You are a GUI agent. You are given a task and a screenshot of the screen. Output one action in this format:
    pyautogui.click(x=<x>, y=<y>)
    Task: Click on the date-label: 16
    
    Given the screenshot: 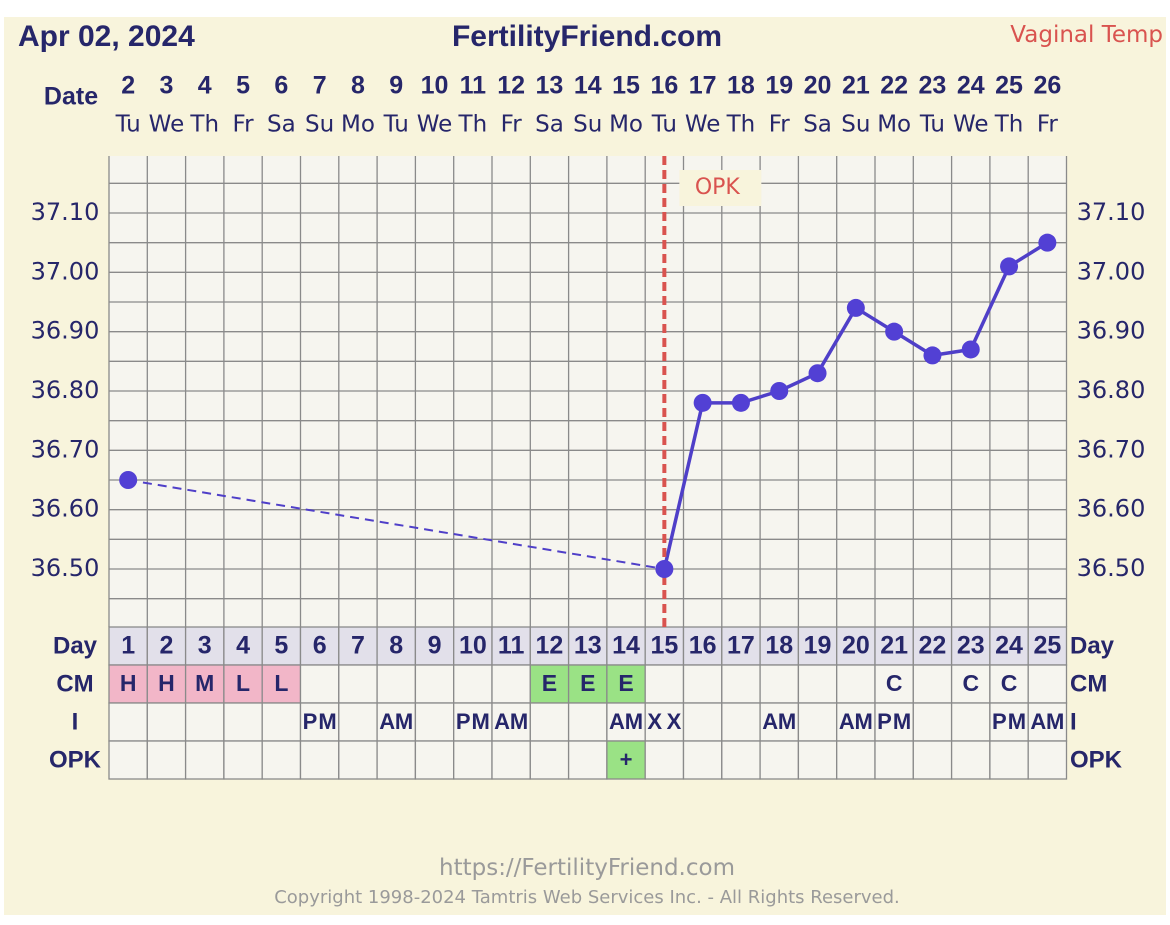 What is the action you would take?
    pyautogui.click(x=664, y=86)
    